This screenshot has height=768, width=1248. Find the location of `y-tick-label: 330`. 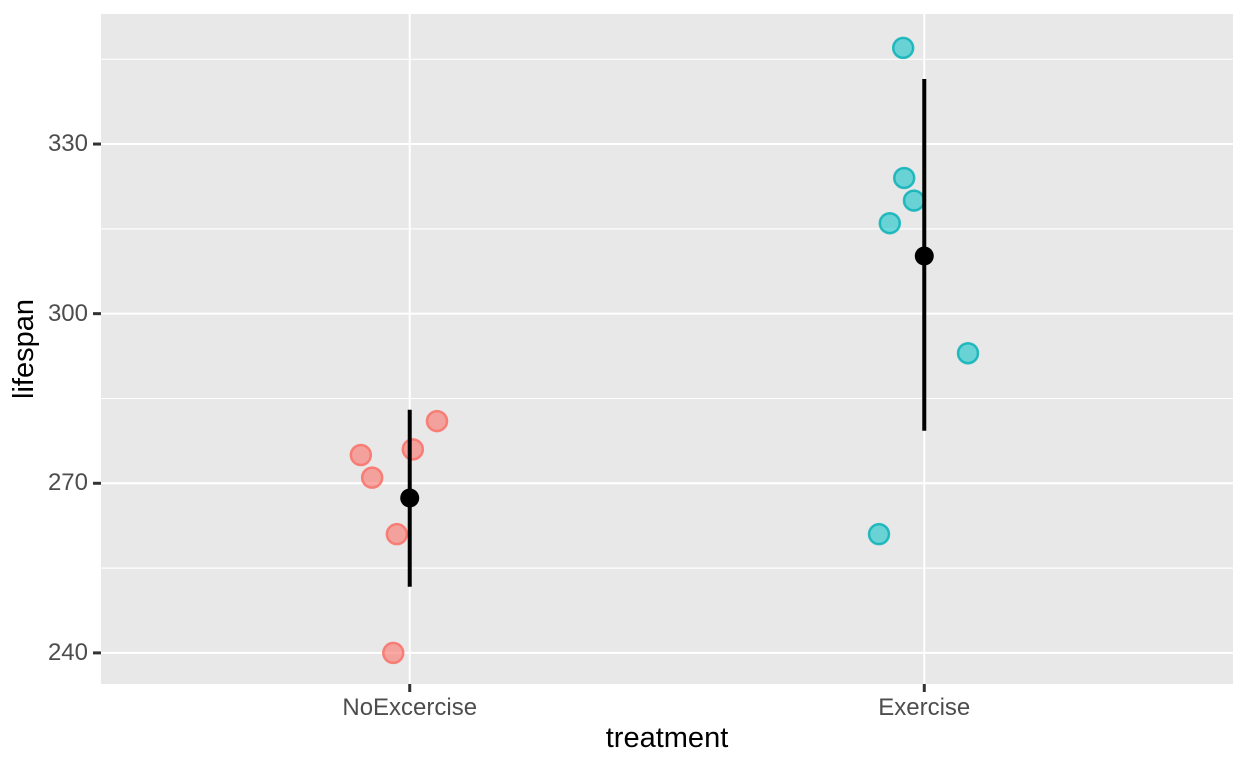

y-tick-label: 330 is located at coordinates (67, 144).